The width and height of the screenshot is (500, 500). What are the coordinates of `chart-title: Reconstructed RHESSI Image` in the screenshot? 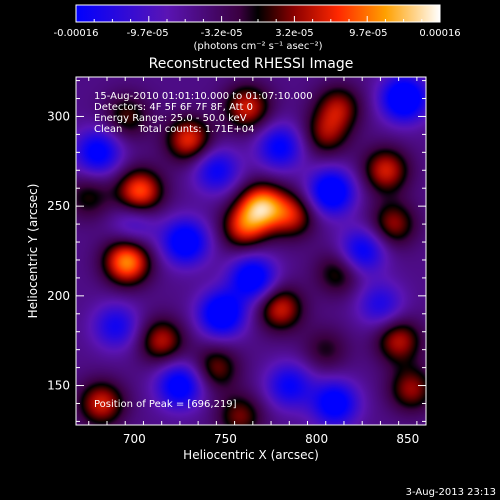 It's located at (251, 64).